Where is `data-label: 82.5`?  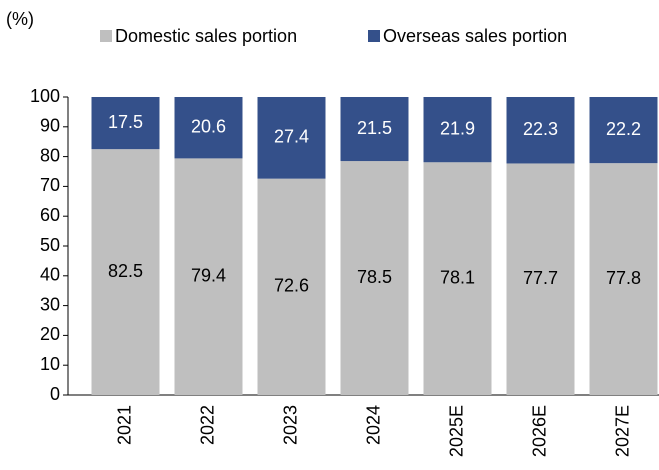
data-label: 82.5 is located at coordinates (125, 271).